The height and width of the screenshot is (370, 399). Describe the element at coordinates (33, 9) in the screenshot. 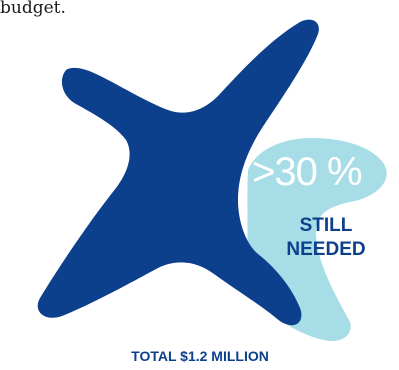

I see `intro-text-fragment: budget.` at that location.